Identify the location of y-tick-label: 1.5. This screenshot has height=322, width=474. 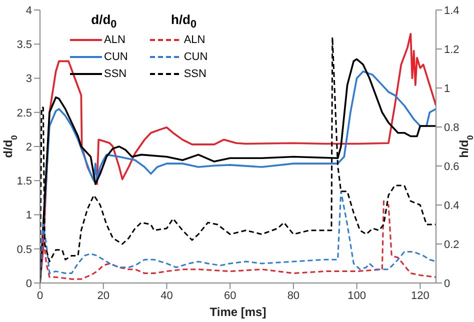
(24, 182).